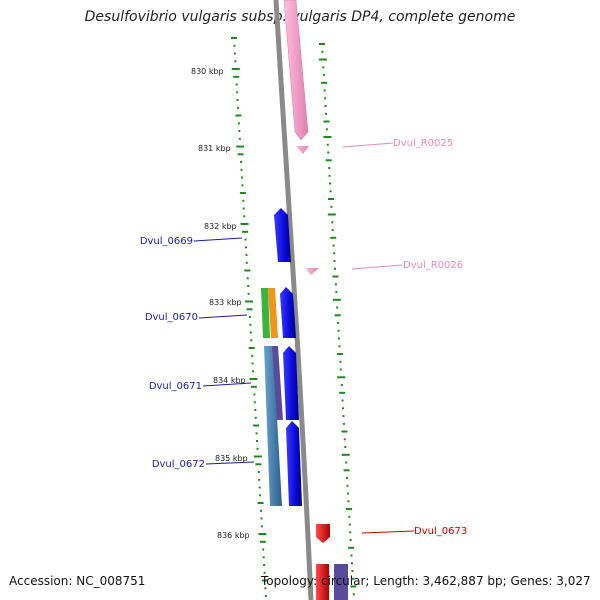 Image resolution: width=600 pixels, height=600 pixels. I want to click on gene-purple, so click(277, 383).